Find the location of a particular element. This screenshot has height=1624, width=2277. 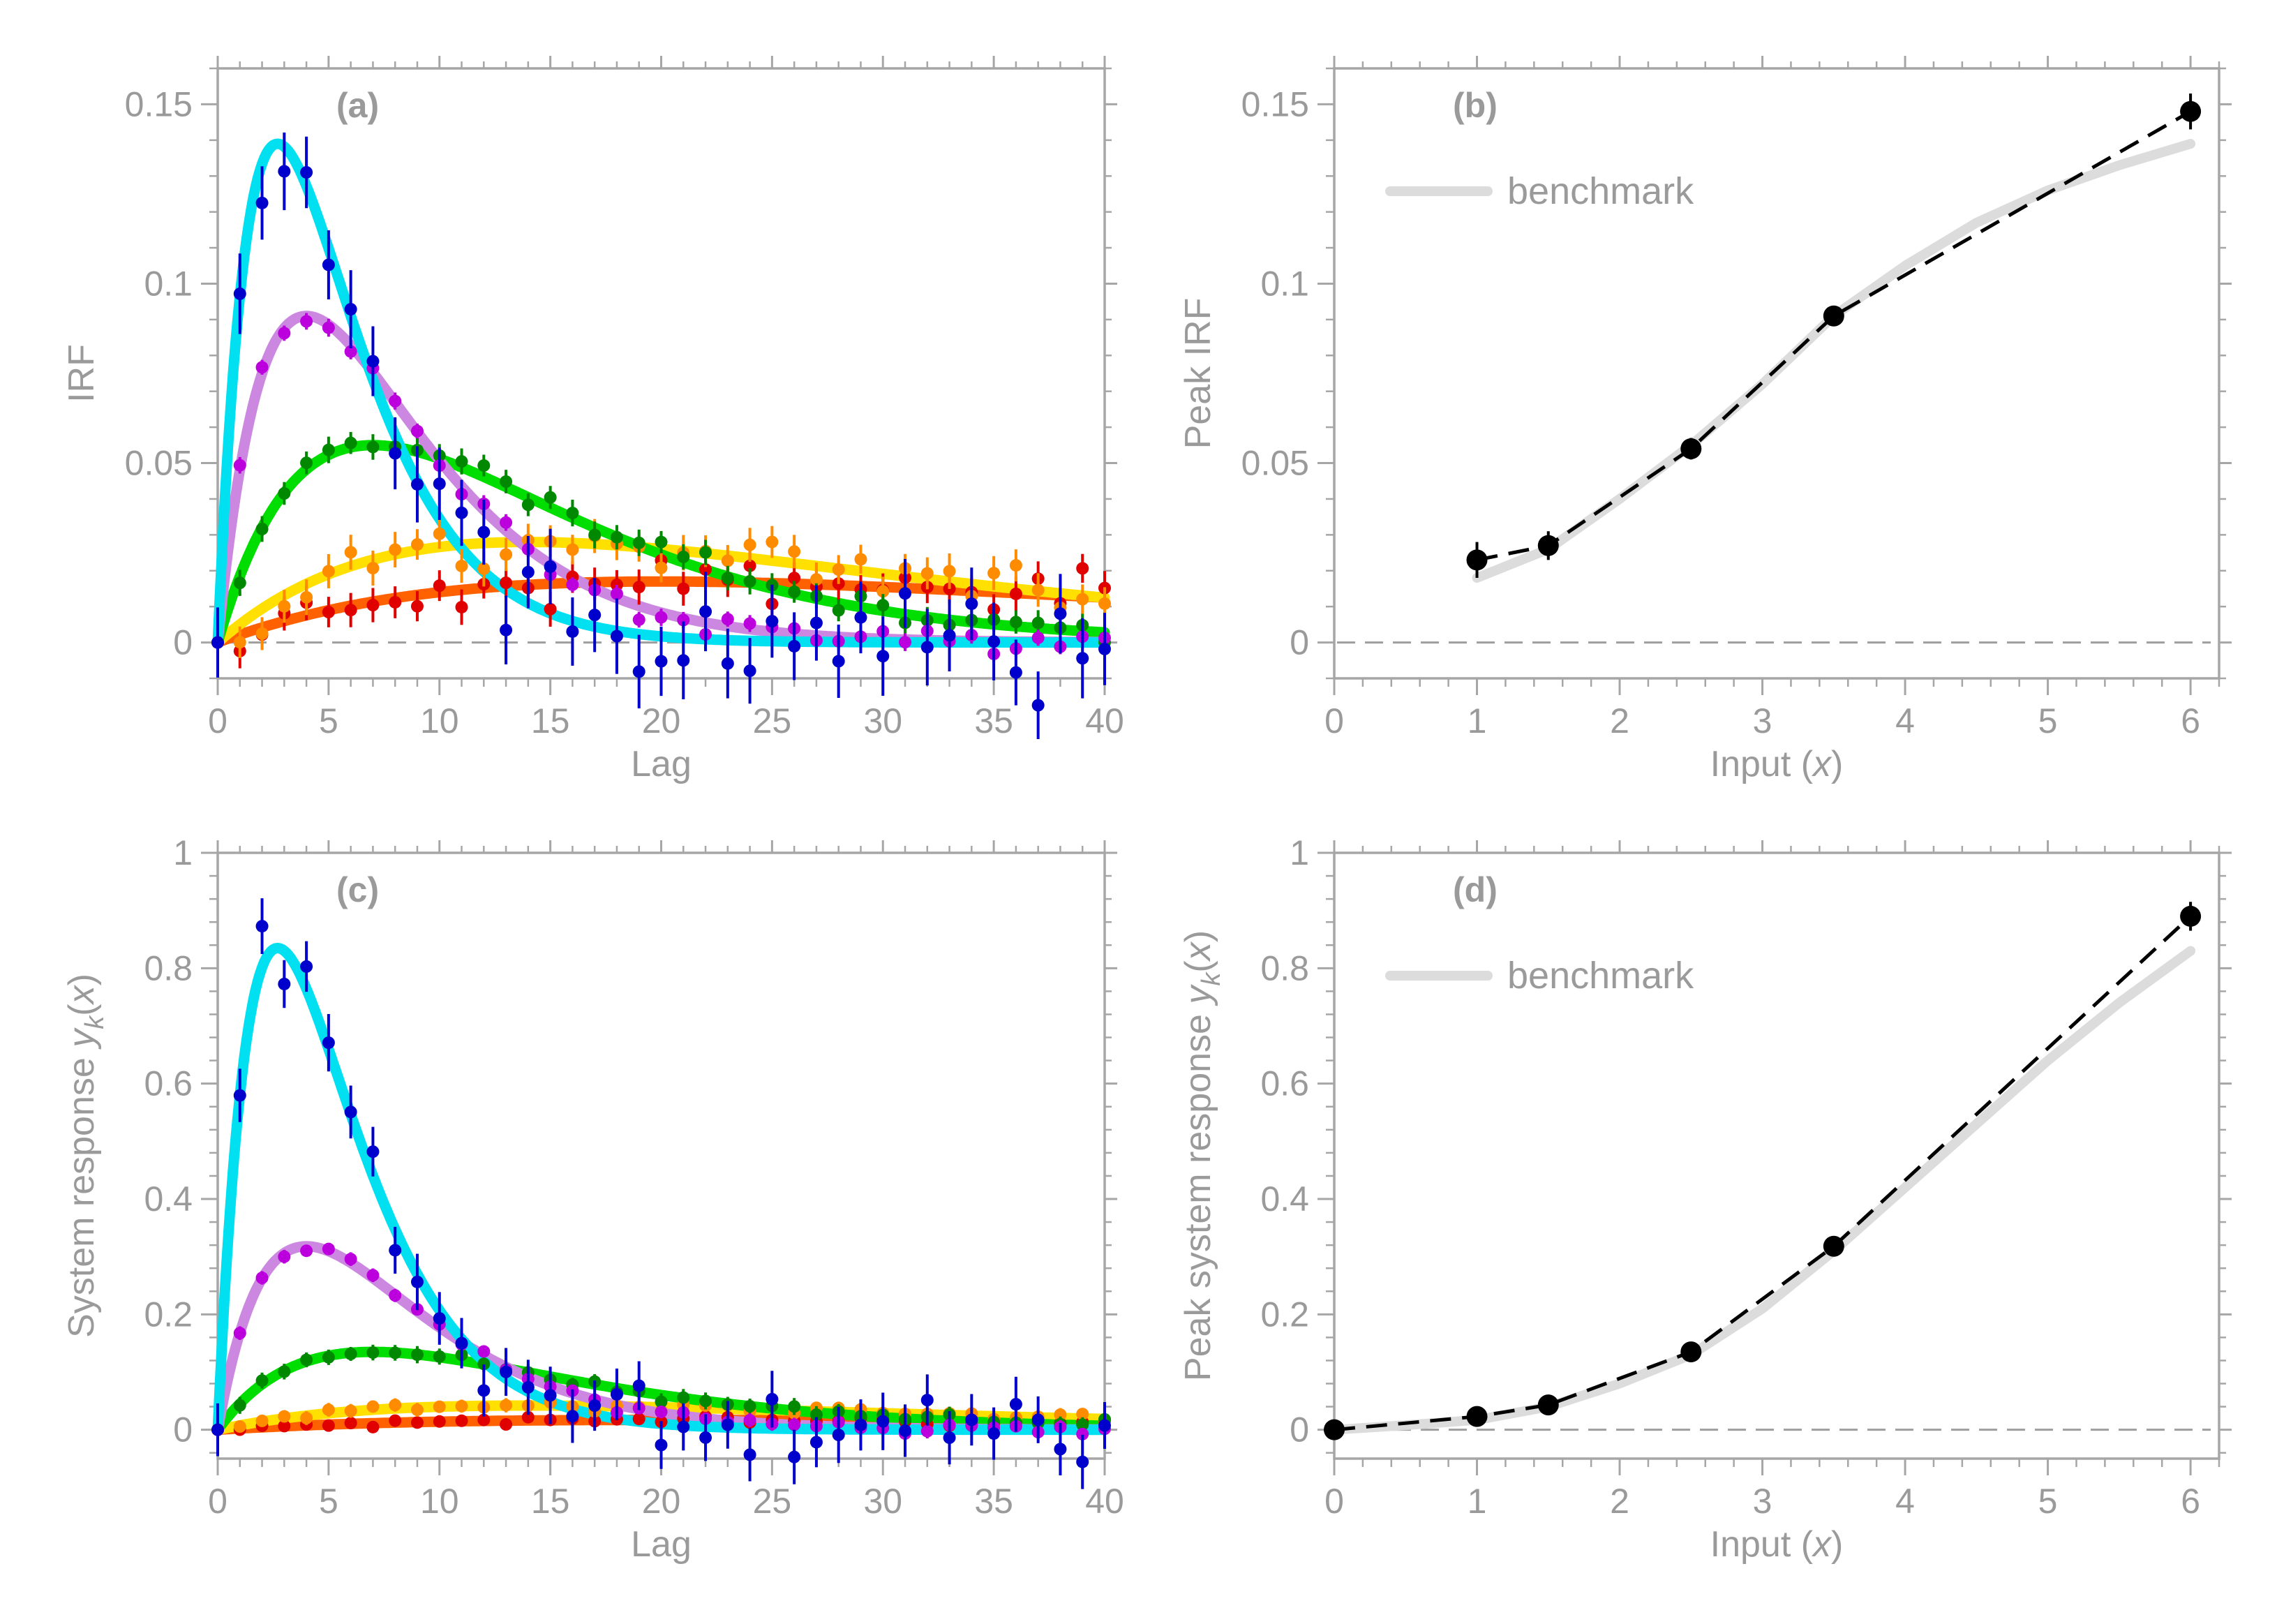

y-tick-label: 0.15 is located at coordinates (159, 104).